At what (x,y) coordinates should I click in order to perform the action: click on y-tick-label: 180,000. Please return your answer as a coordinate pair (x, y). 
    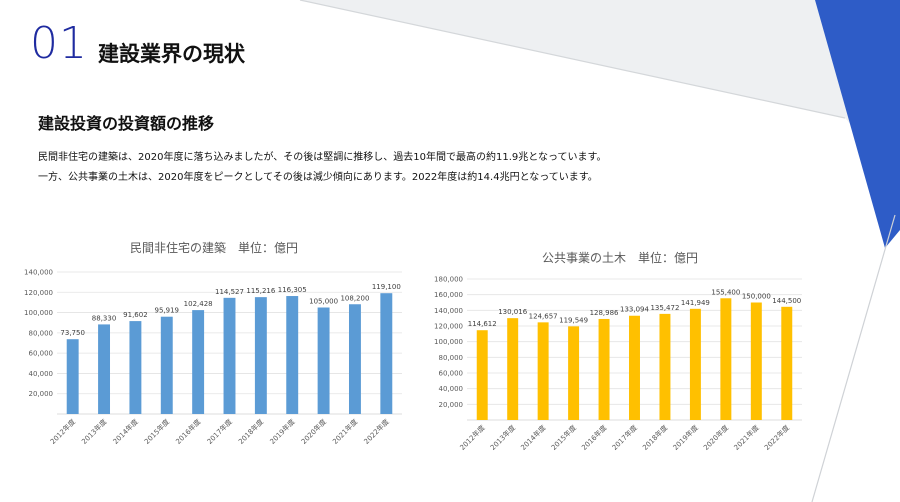
    Looking at the image, I should click on (448, 280).